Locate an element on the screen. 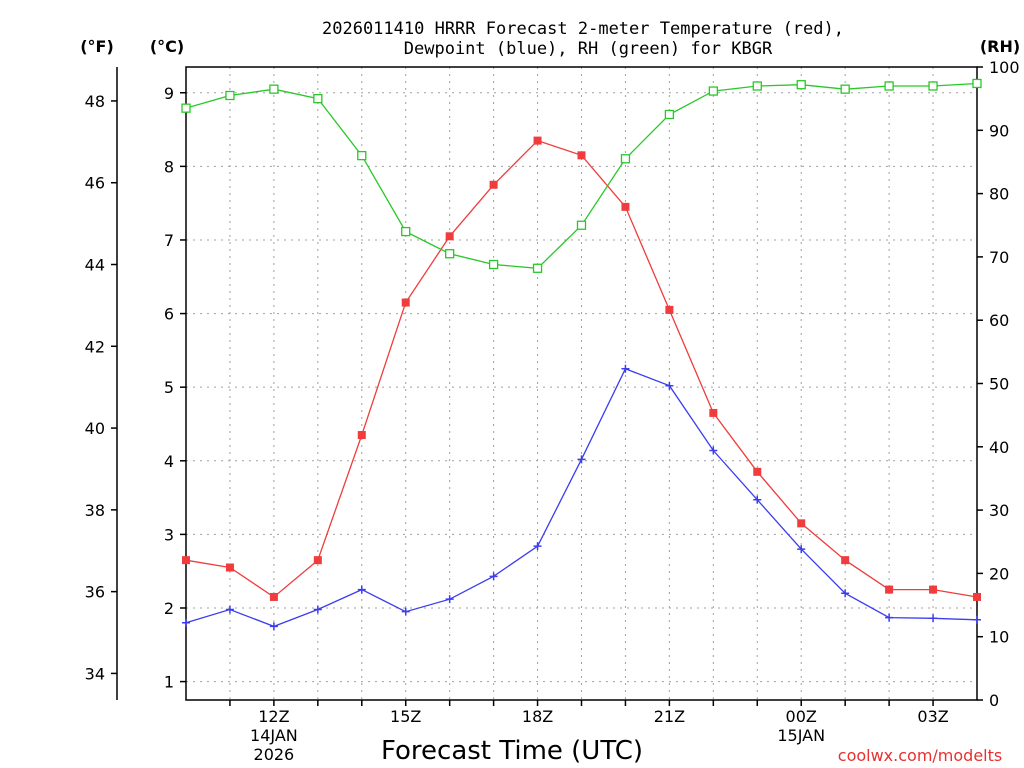 The image size is (1024, 768). rh-tick-label: 60 is located at coordinates (999, 320).